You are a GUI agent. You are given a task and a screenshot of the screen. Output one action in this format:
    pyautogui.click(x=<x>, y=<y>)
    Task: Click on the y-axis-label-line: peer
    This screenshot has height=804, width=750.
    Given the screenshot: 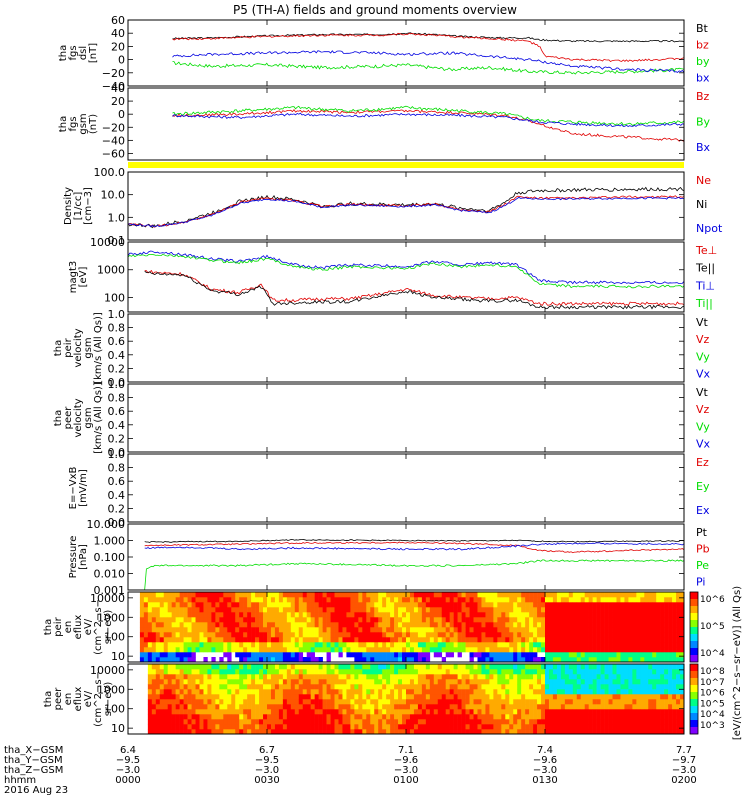 What is the action you would take?
    pyautogui.click(x=58, y=699)
    